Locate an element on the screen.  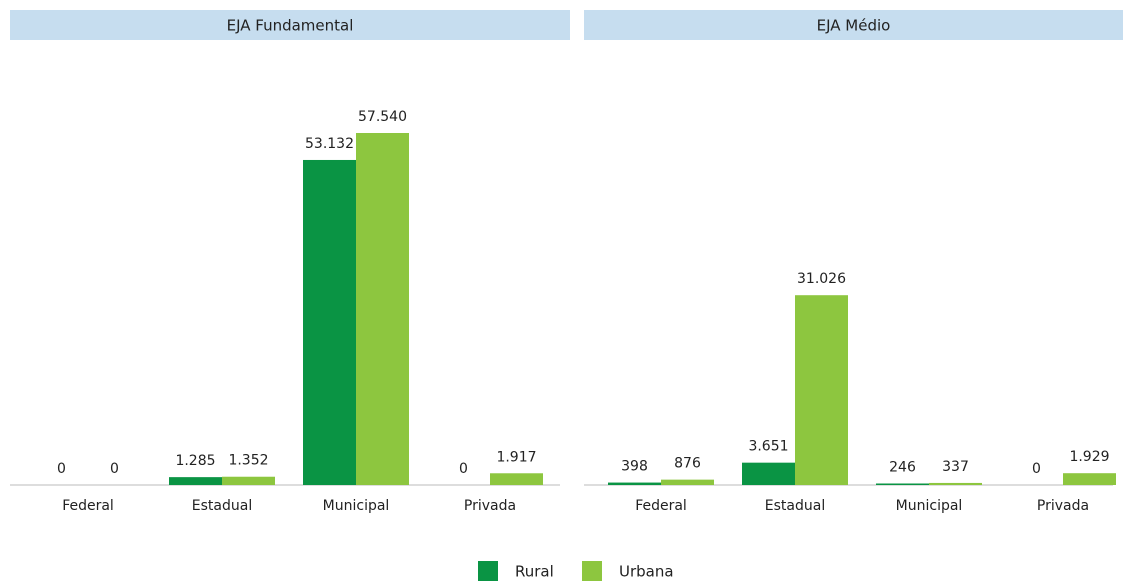
panel-title: EJA Fundamental is located at coordinates (290, 26).